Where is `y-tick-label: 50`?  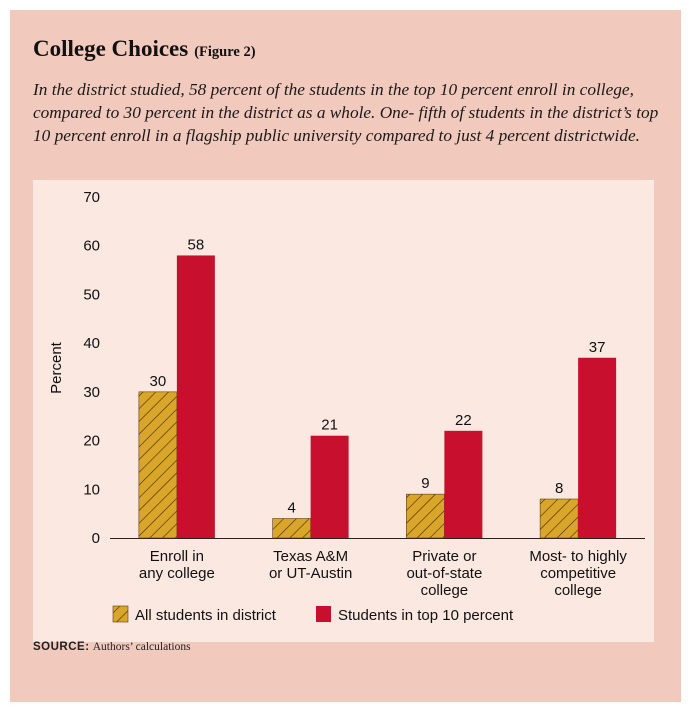
y-tick-label: 50 is located at coordinates (91, 294).